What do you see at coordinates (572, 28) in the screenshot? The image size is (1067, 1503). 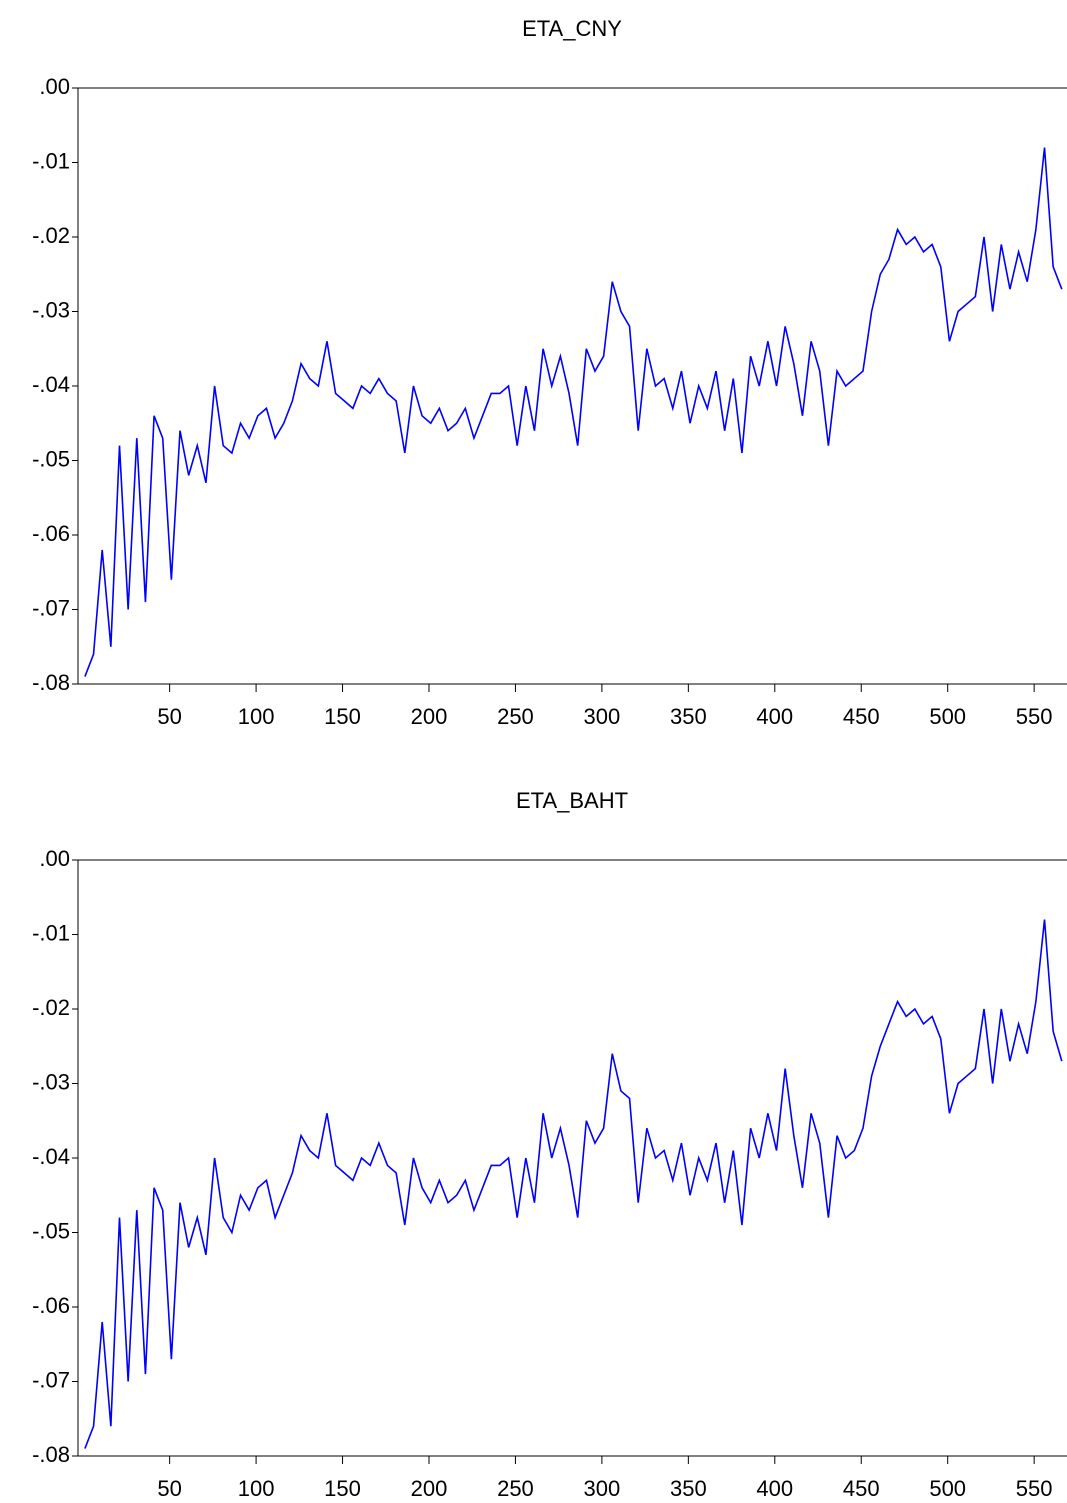 I see `chart-title: ETA_CNY` at bounding box center [572, 28].